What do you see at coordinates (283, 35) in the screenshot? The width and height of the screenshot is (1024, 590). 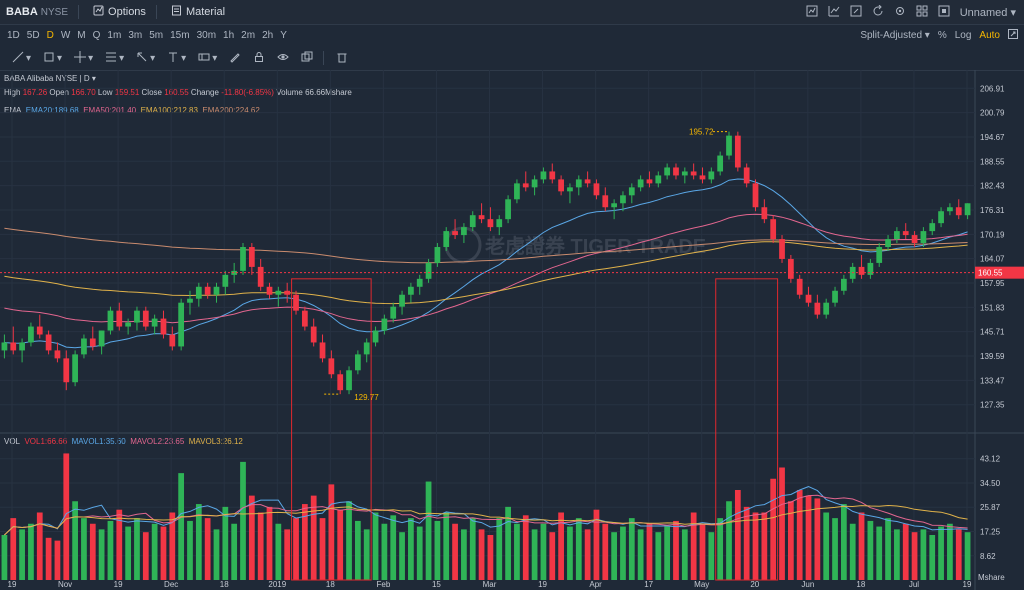 I see `timeframe-y: Y` at bounding box center [283, 35].